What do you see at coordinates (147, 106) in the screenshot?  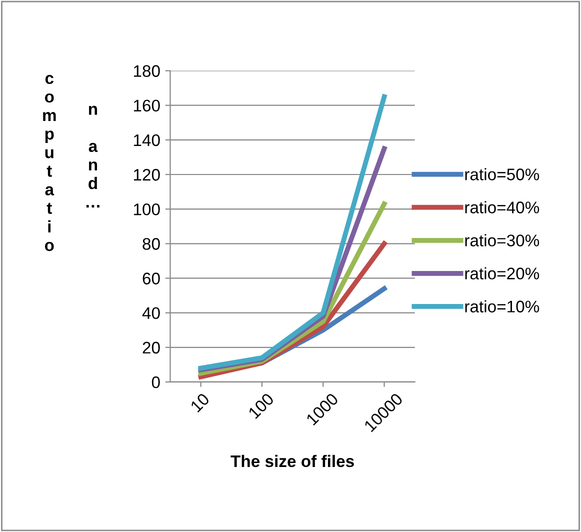 I see `y-tick-label: 160` at bounding box center [147, 106].